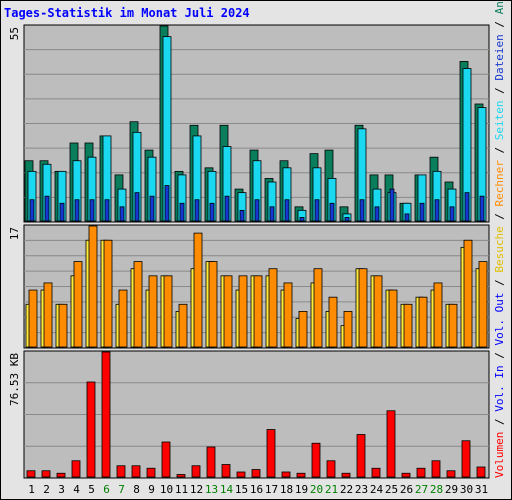  What do you see at coordinates (121, 489) in the screenshot?
I see `x-tick-label: 7` at bounding box center [121, 489].